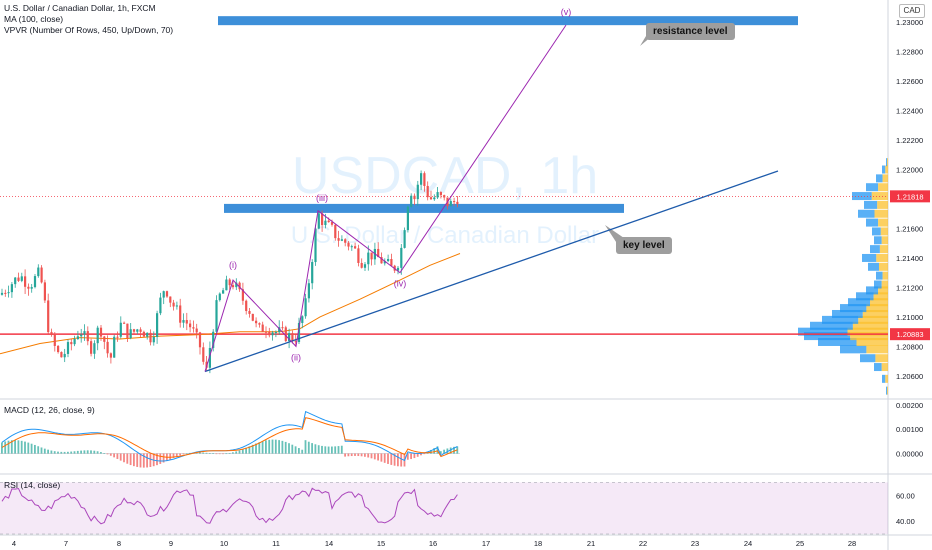 This screenshot has height=550, width=932. I want to click on price-tick-label: 1.21200, so click(909, 287).